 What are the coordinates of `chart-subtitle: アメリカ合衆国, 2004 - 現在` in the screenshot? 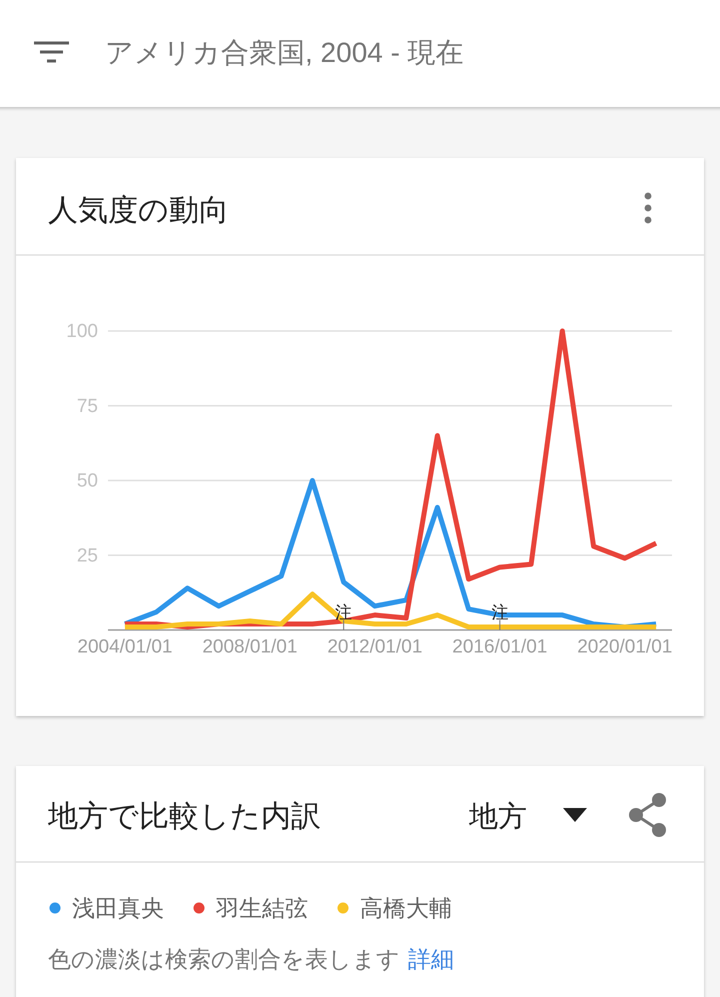 It's located at (284, 52).